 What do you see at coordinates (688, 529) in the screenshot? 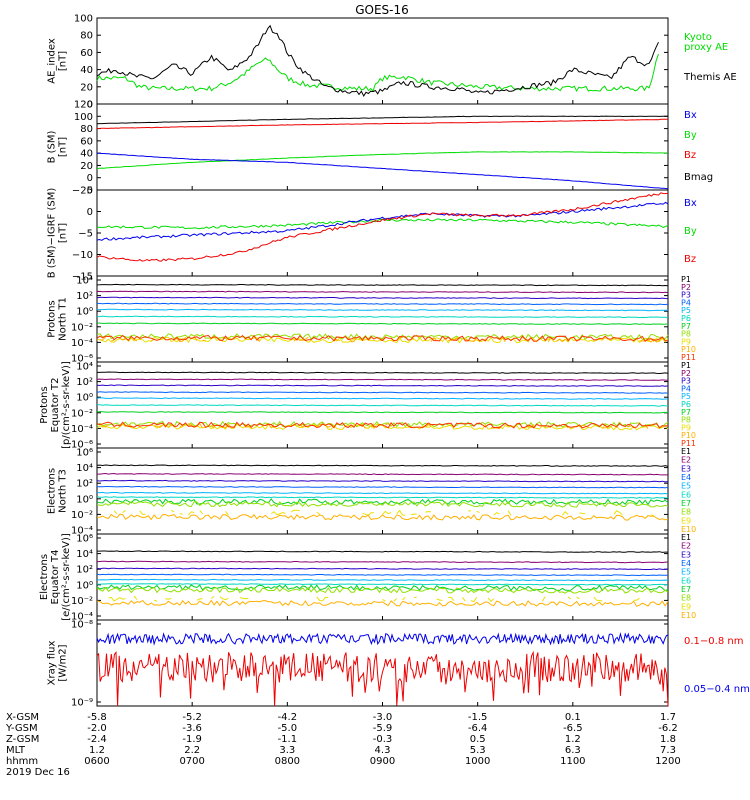
I see `legend-e10: E10` at bounding box center [688, 529].